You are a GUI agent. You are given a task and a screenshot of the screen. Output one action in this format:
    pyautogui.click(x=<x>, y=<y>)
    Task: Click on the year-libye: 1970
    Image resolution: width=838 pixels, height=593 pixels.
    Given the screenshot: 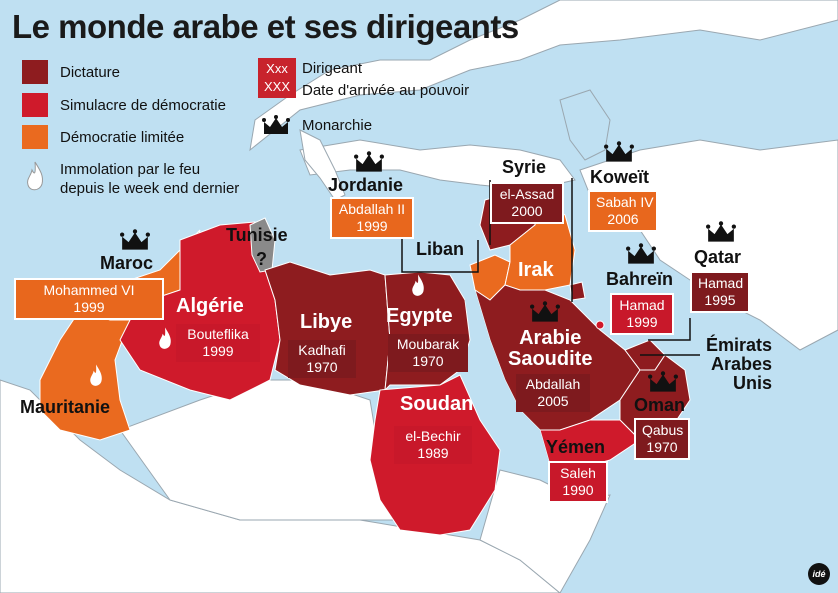 What is the action you would take?
    pyautogui.click(x=322, y=367)
    